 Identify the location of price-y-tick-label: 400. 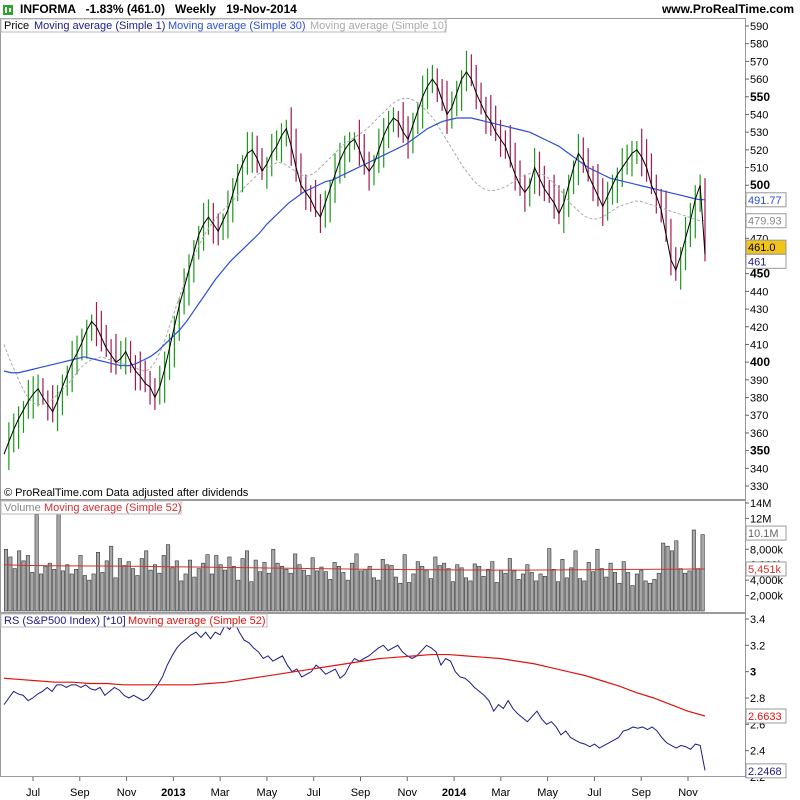
(760, 362).